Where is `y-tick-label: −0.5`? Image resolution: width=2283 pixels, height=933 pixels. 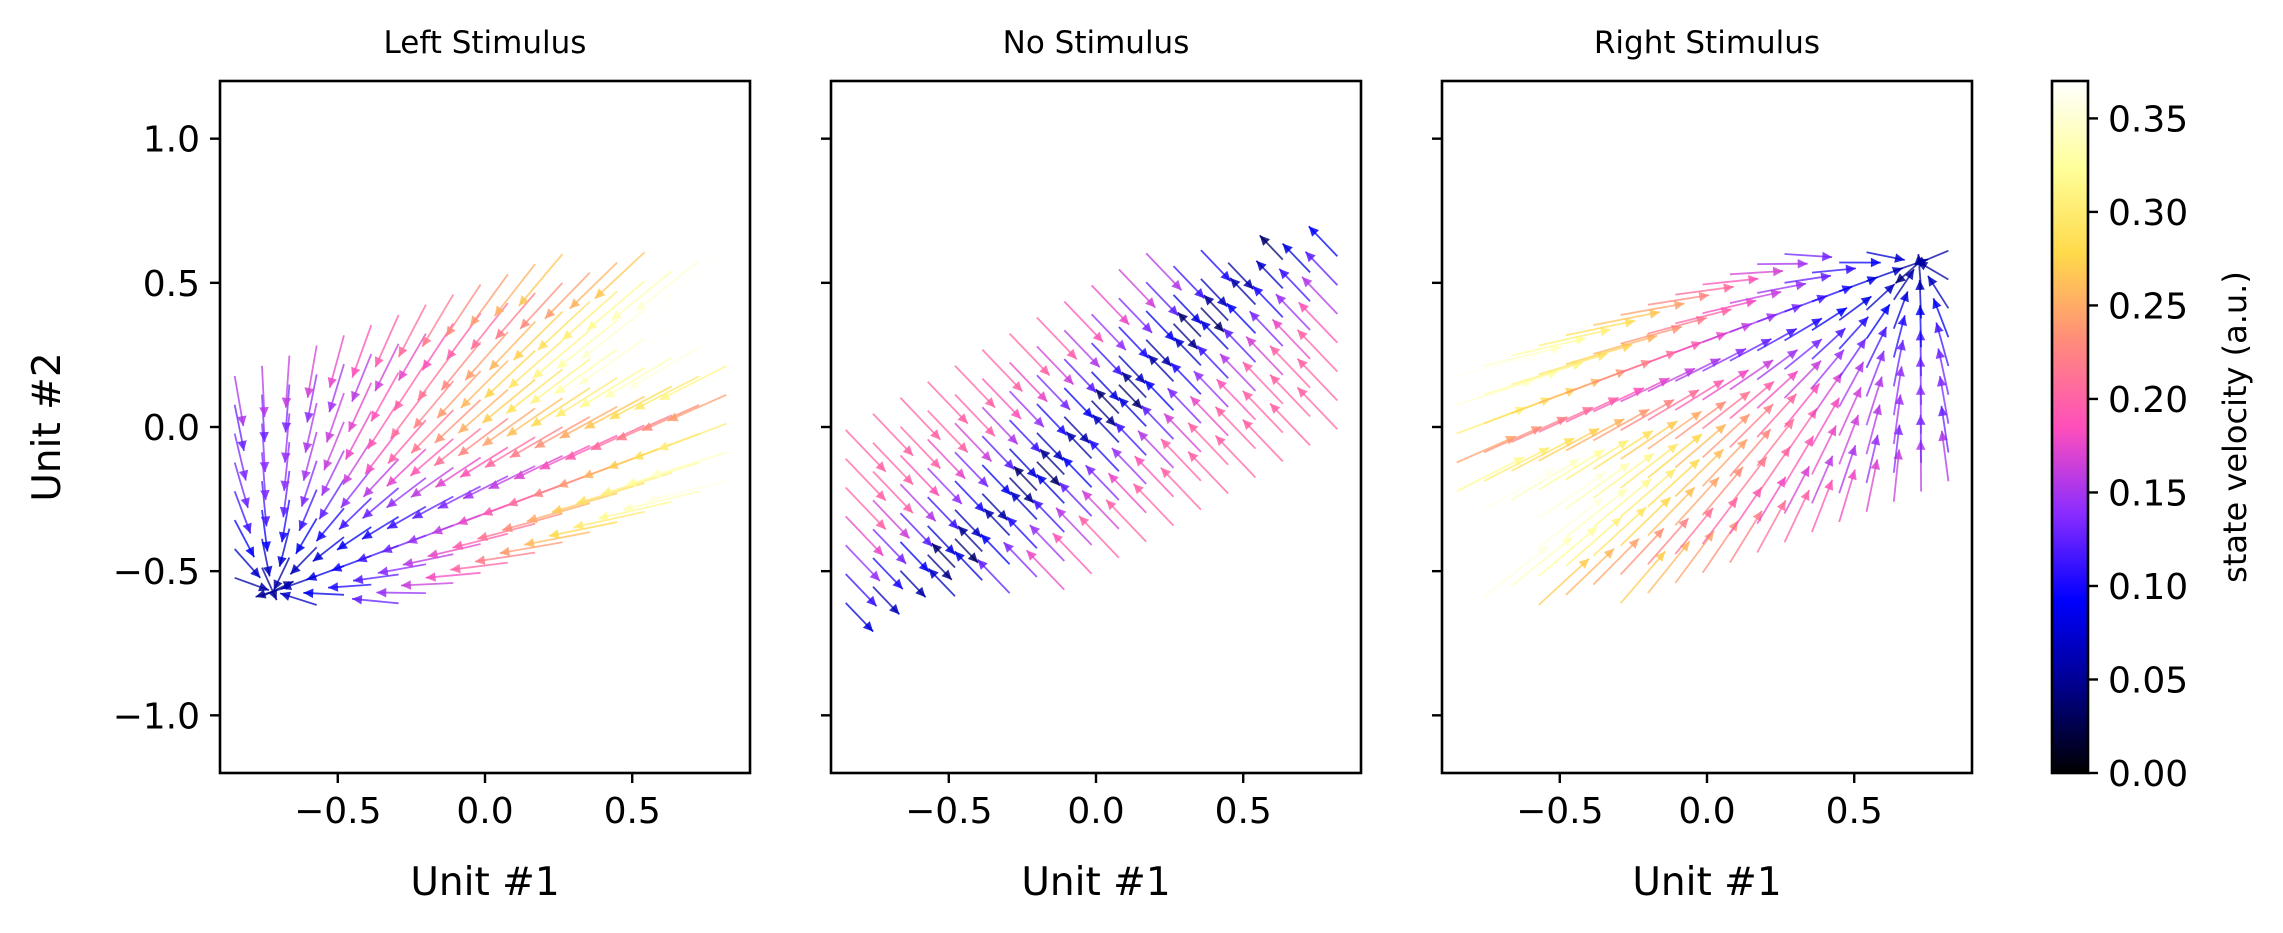
y-tick-label: −0.5 is located at coordinates (156, 572).